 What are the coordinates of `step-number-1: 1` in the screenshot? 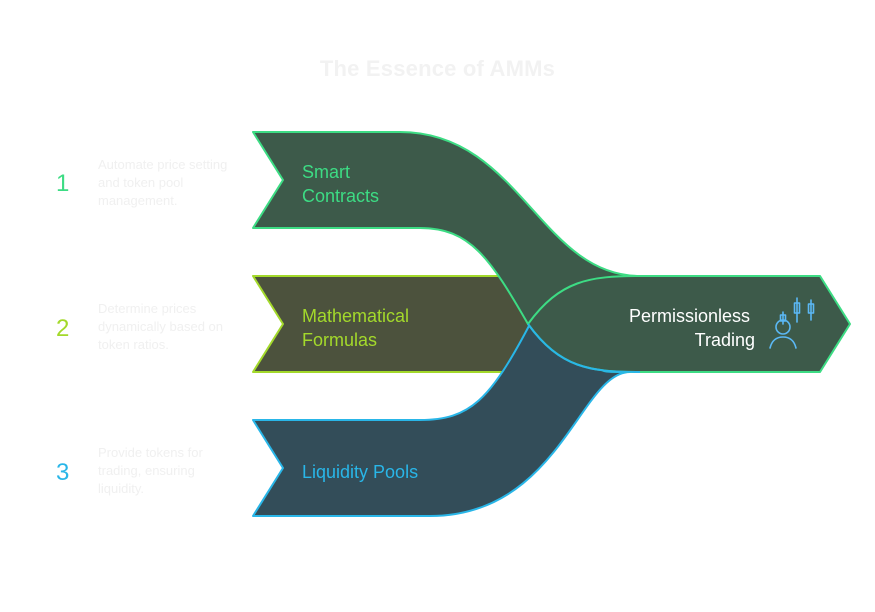 It's located at (63, 183).